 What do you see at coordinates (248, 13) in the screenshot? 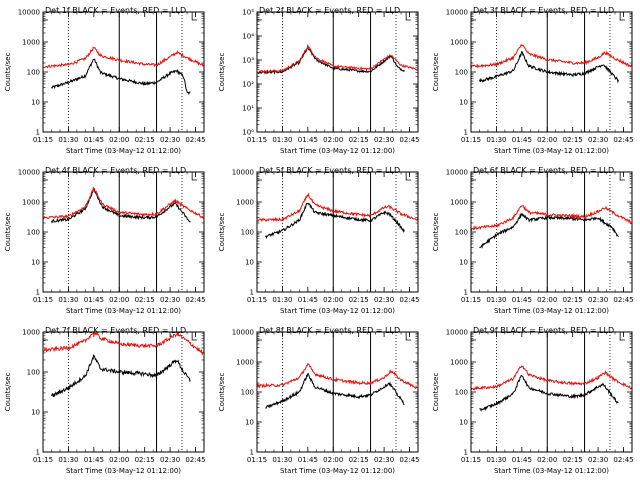
I see `y-tick-label: 10⁵` at bounding box center [248, 13].